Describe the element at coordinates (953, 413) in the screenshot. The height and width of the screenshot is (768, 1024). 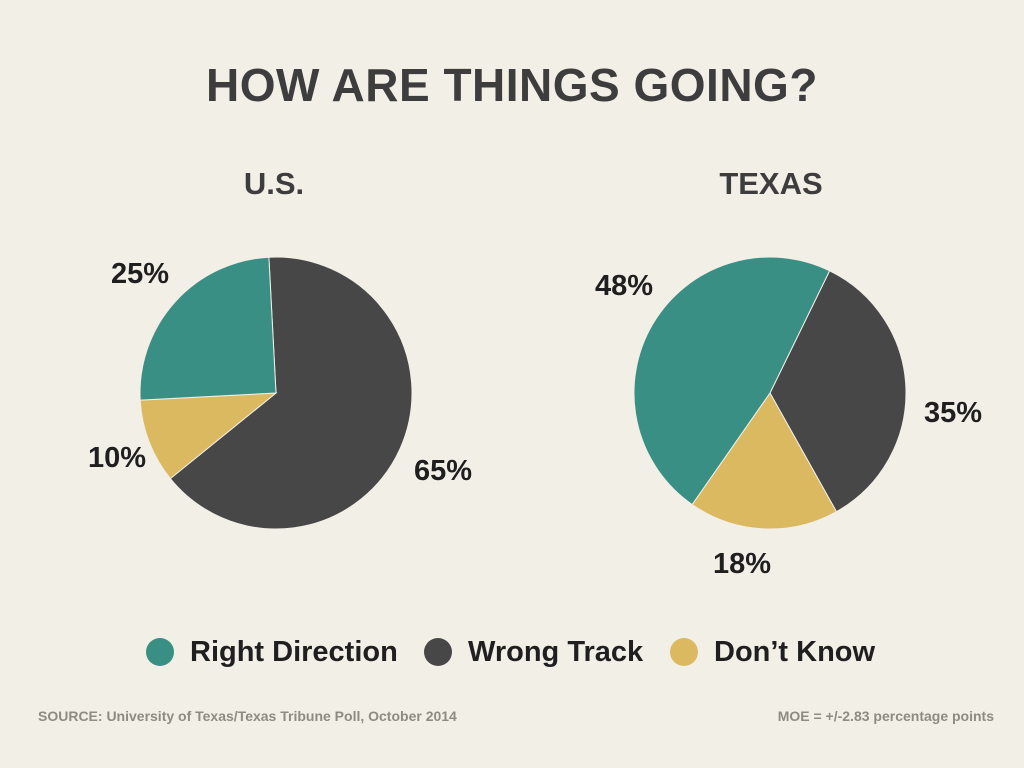
I see `data-label: 35%` at that location.